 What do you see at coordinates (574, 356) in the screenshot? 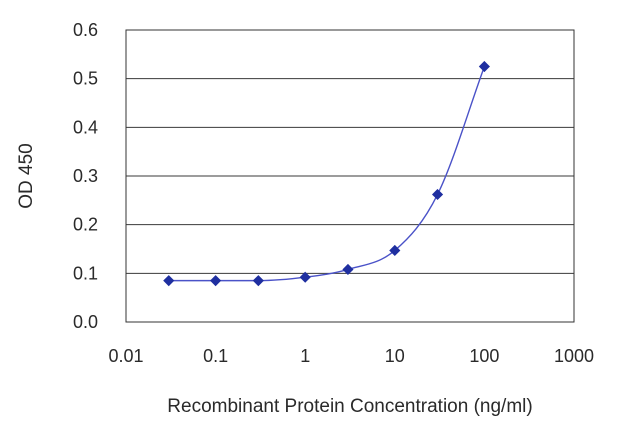
I see `x-tick-label: 1000` at bounding box center [574, 356].